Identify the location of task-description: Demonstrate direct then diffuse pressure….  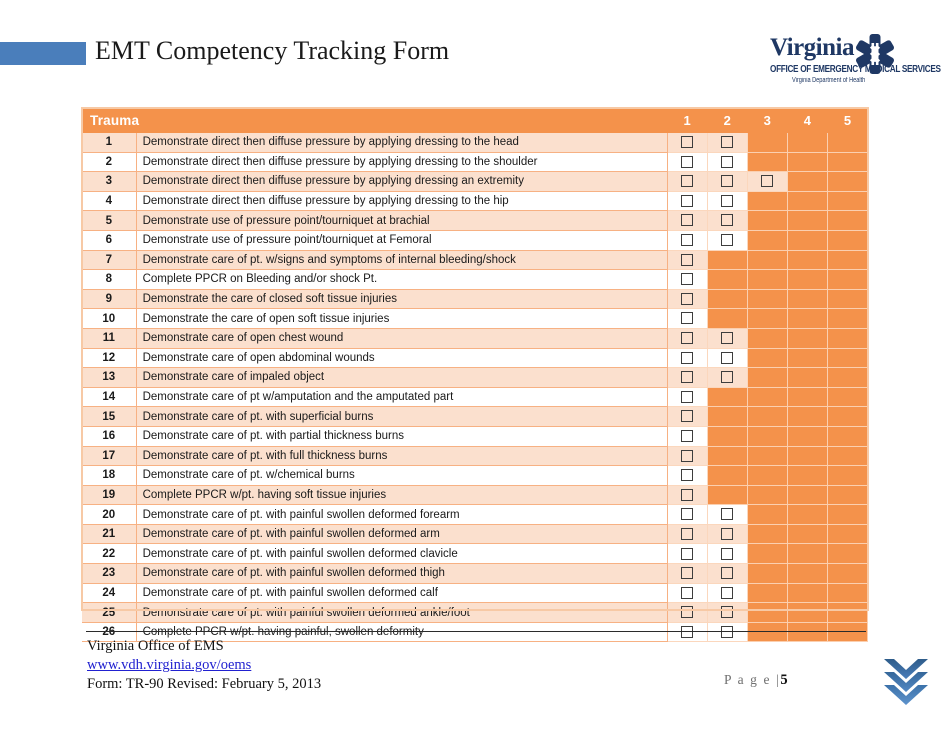
(402, 162).